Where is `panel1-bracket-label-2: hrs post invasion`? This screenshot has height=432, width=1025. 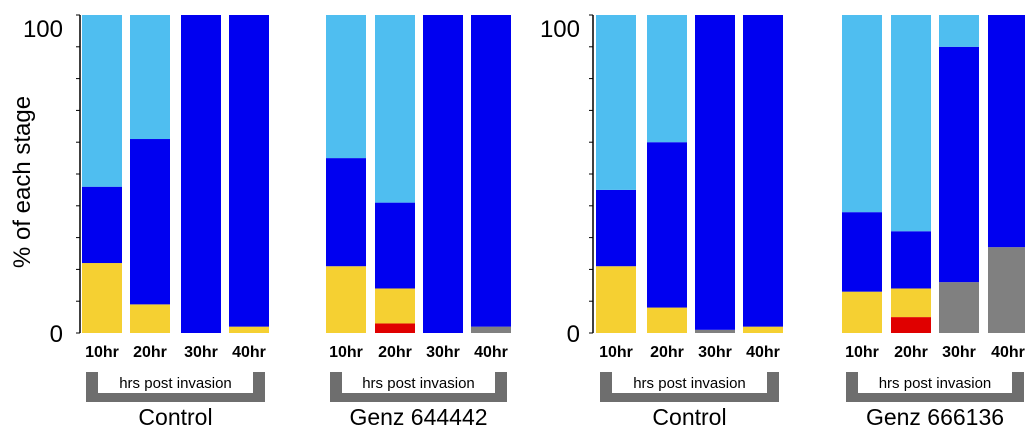 panel1-bracket-label-2: hrs post invasion is located at coordinates (418, 383).